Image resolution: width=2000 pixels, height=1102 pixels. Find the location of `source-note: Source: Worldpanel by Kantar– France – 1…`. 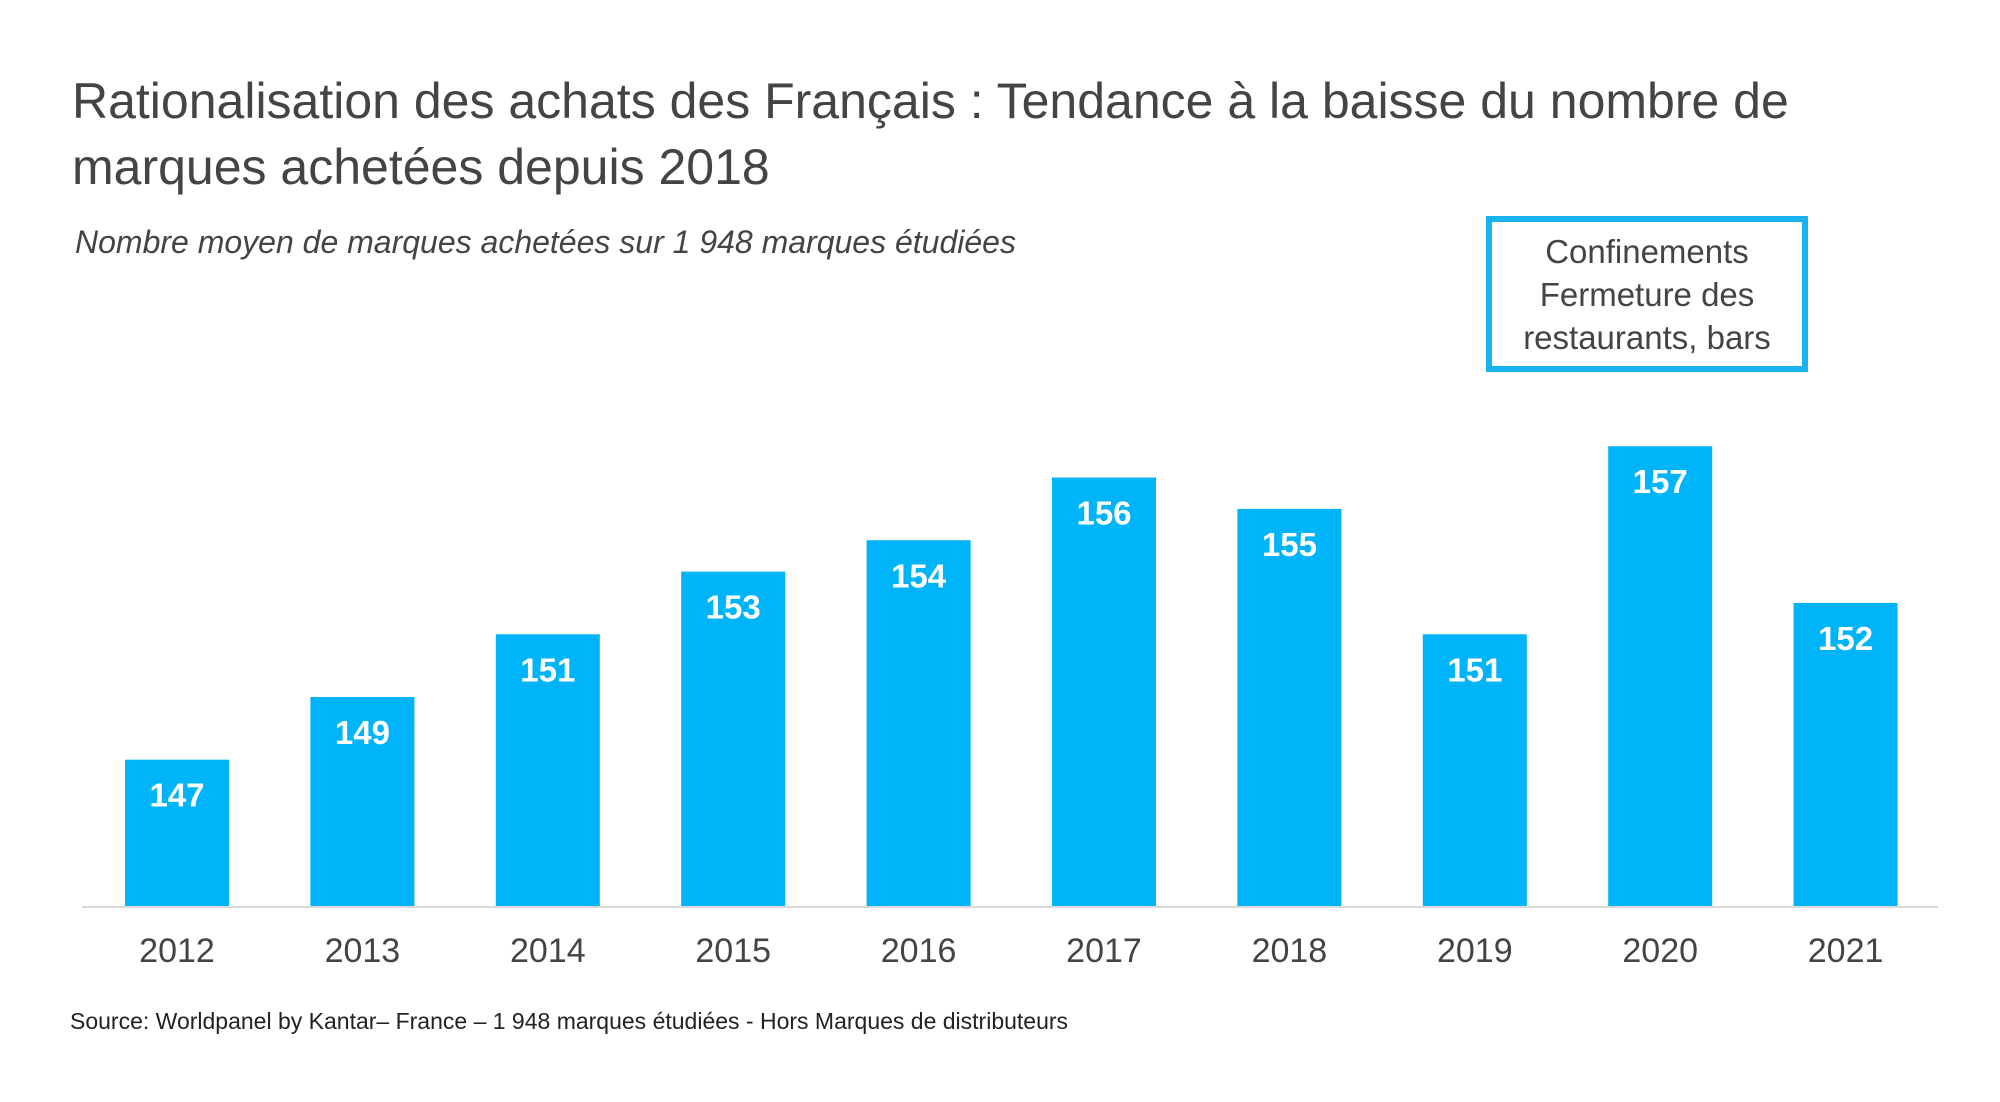

source-note: Source: Worldpanel by Kantar– France – 1… is located at coordinates (569, 1021).